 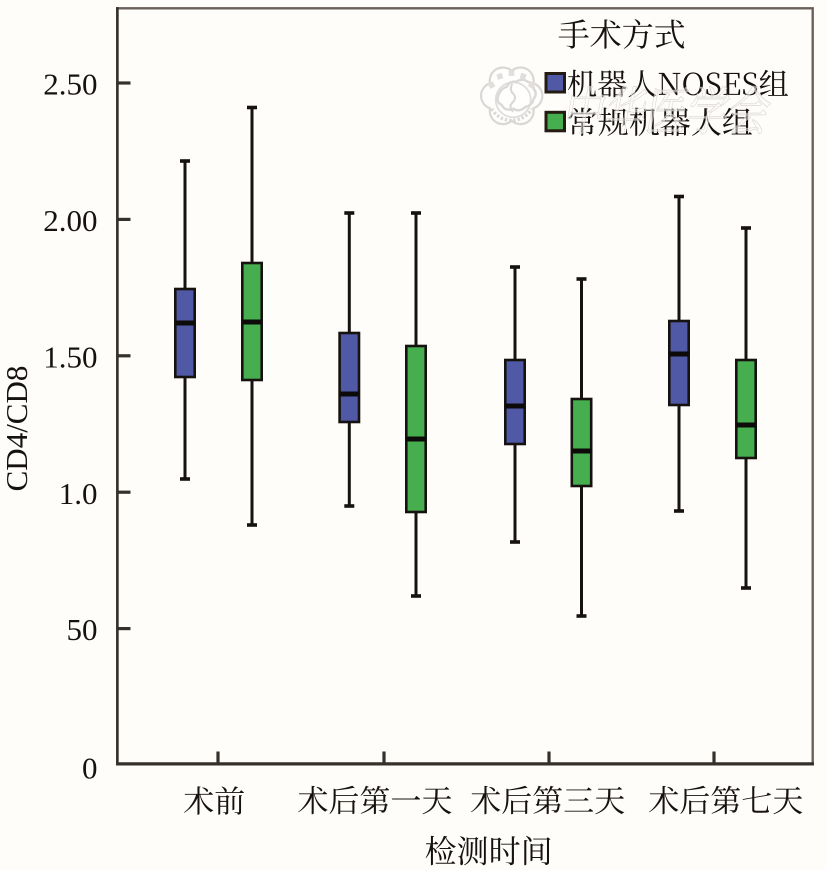 What do you see at coordinates (78, 493) in the screenshot?
I see `svg-text: 1.0` at bounding box center [78, 493].